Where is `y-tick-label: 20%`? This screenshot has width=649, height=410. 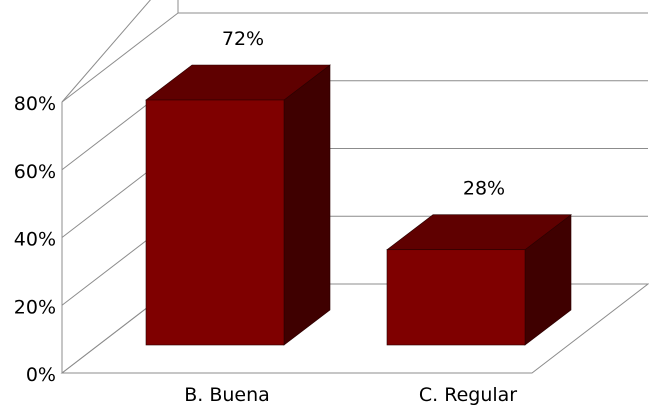 y-tick-label: 20% is located at coordinates (35, 307).